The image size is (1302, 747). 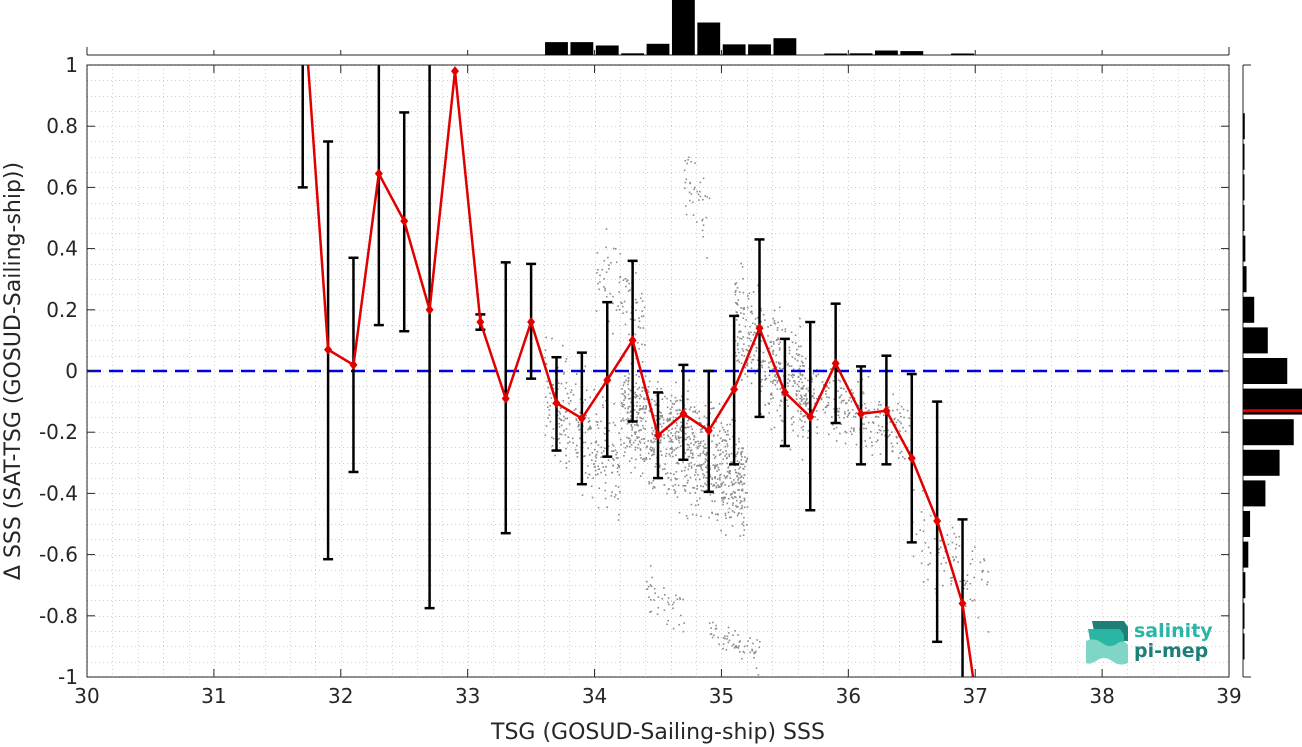 I want to click on x-tick-label: 34, so click(x=594, y=696).